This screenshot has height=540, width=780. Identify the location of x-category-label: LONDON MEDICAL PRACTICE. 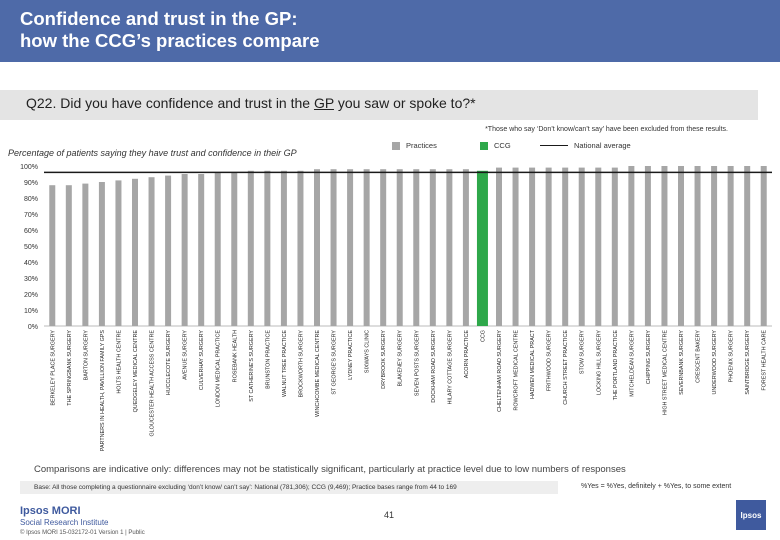
(219, 368).